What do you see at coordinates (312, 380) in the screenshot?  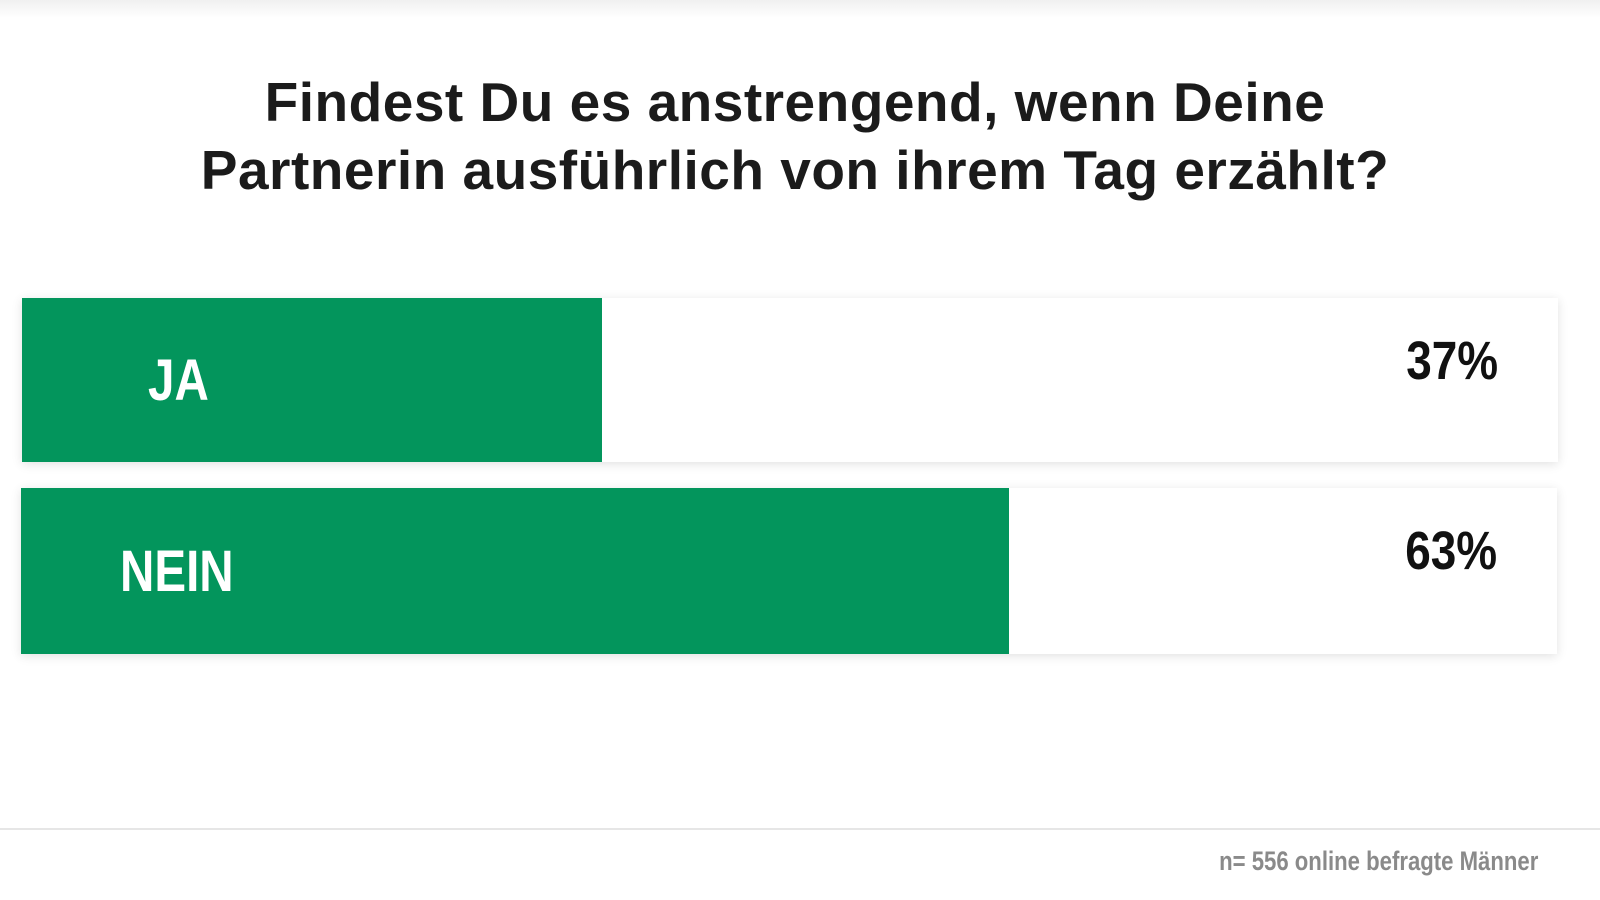 I see `bar-ja` at bounding box center [312, 380].